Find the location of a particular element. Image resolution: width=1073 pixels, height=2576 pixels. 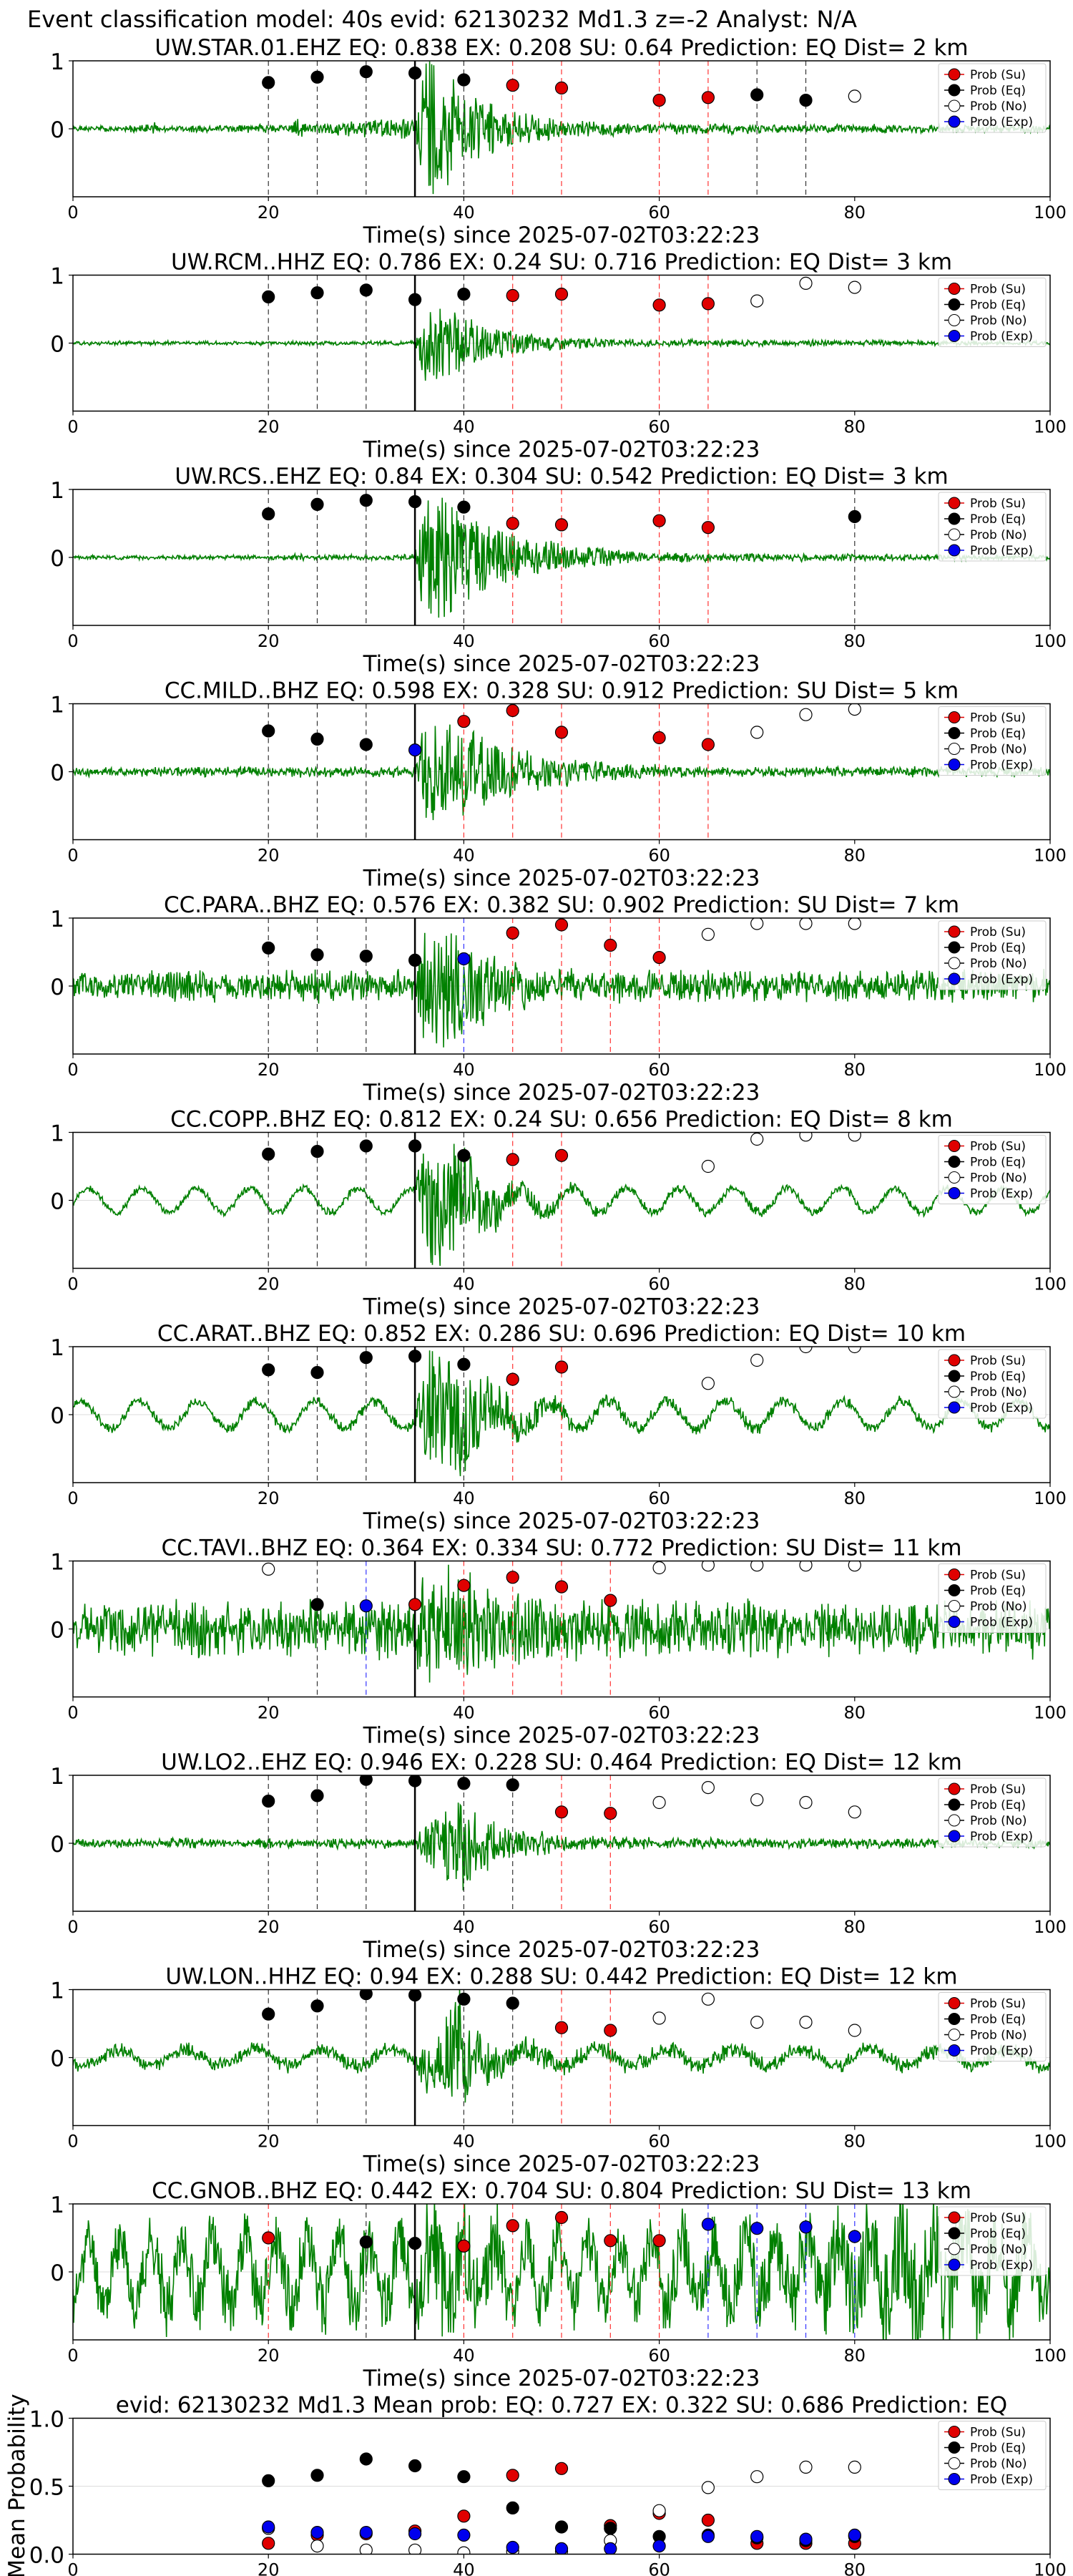

panel-12-ytick-label: 1.0 is located at coordinates (46, 2420).